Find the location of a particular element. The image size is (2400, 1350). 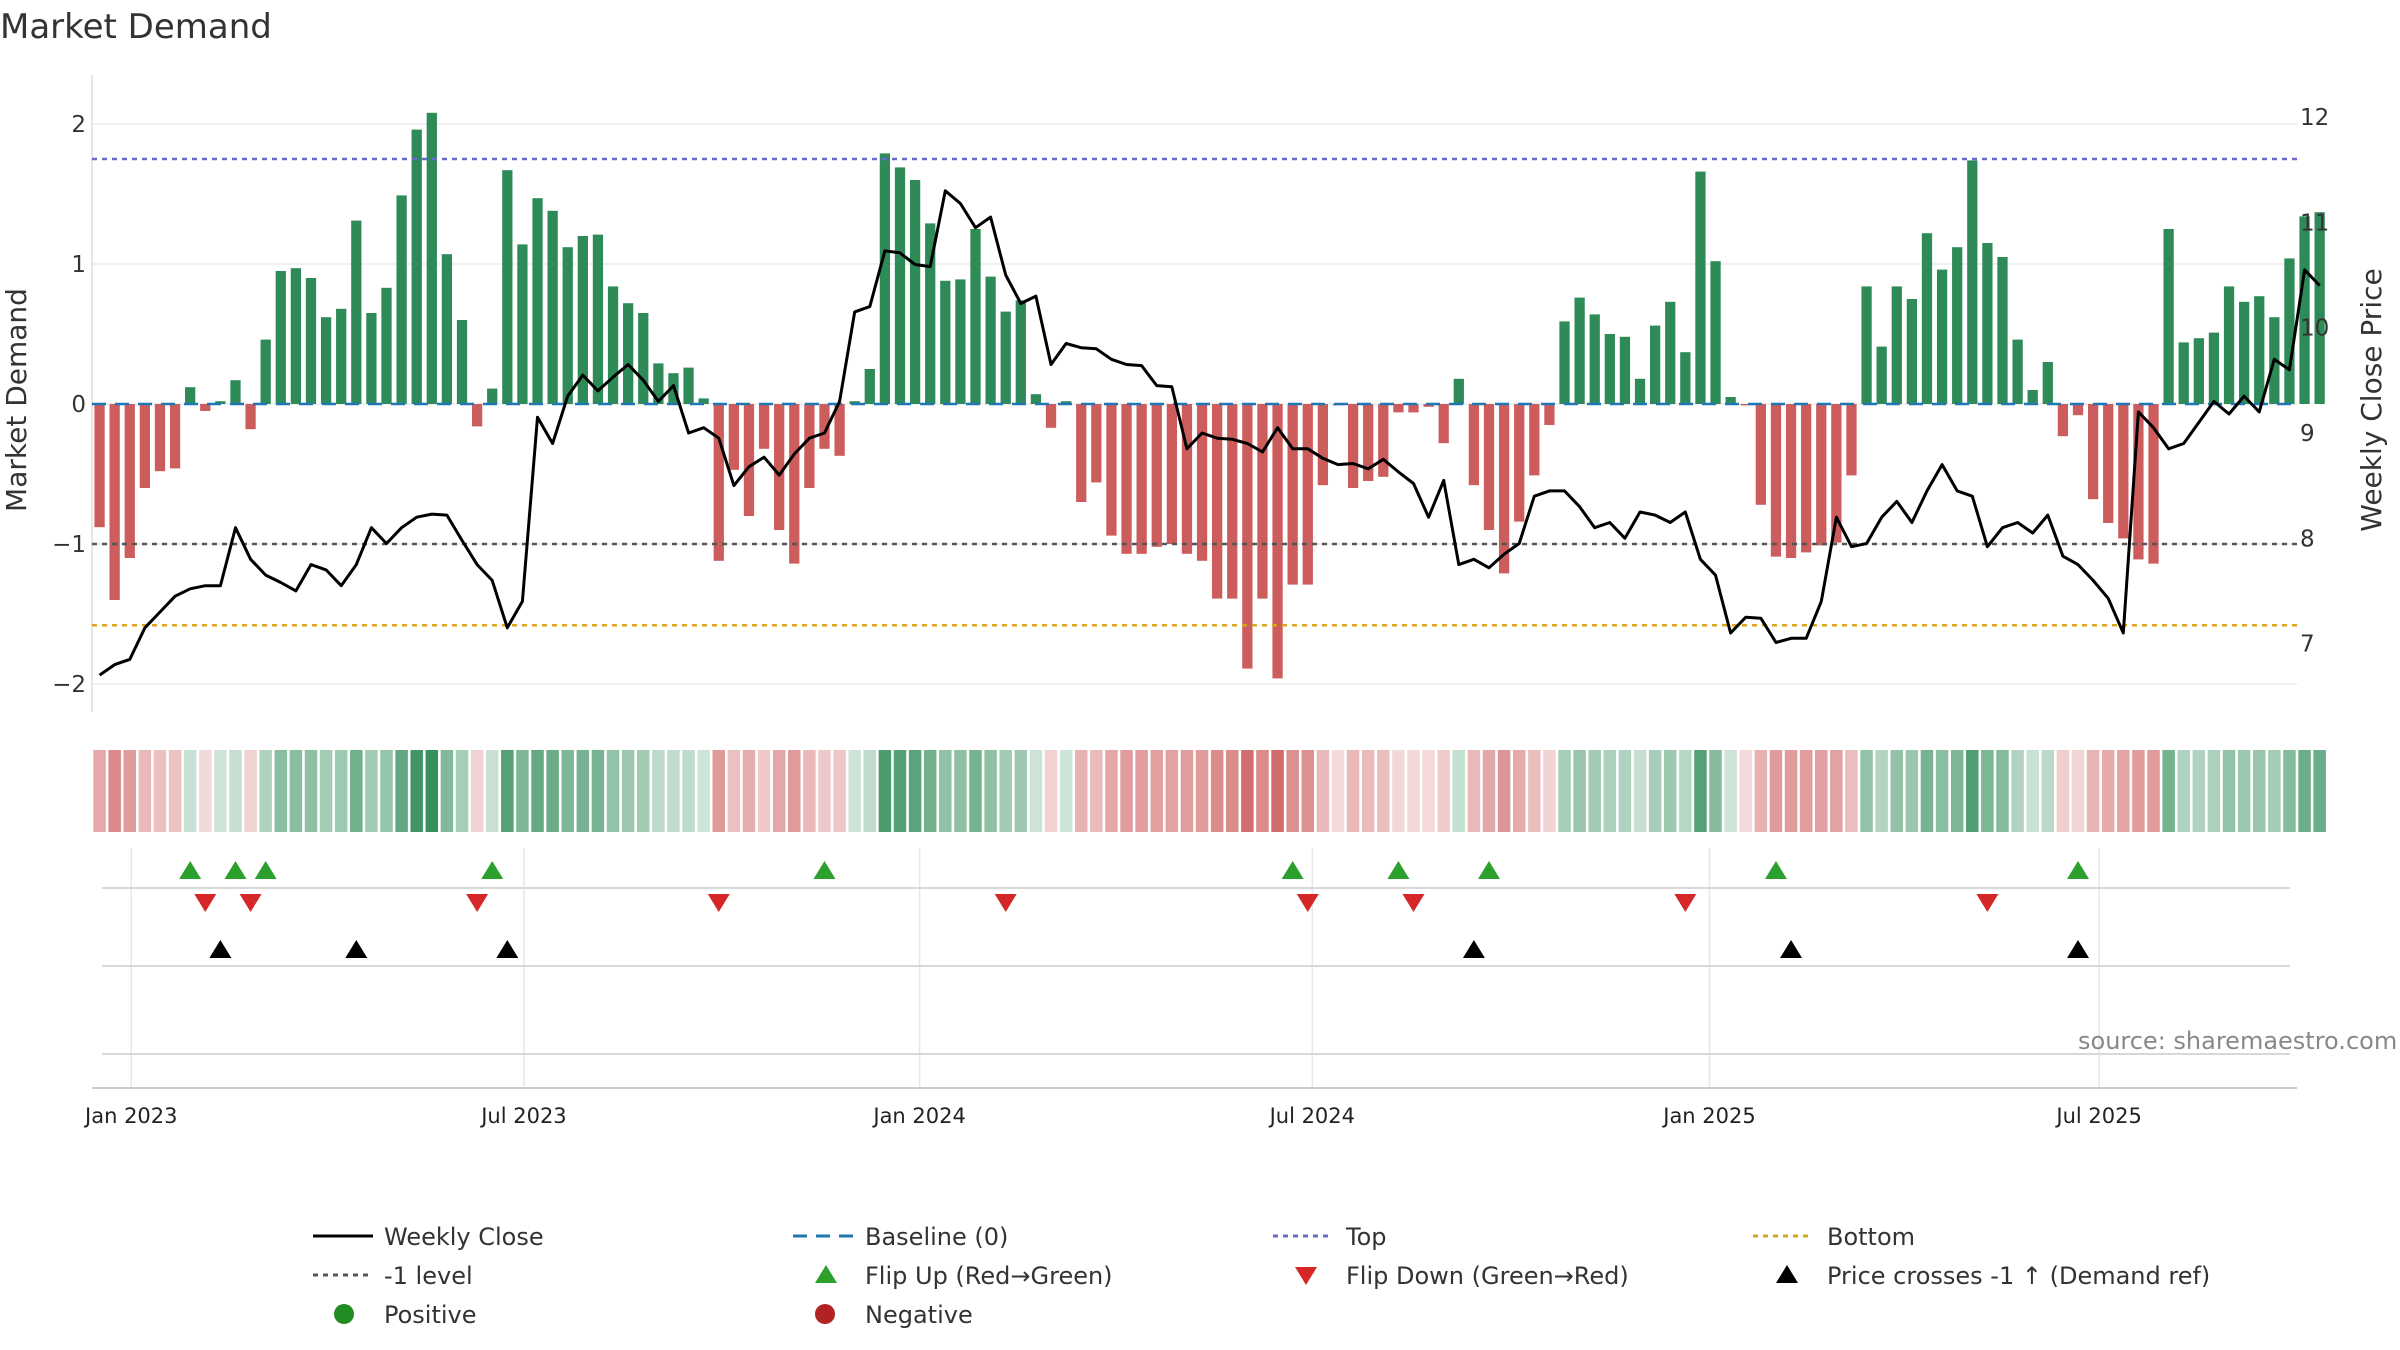

y2-tick-label: 9 is located at coordinates (2307, 434).